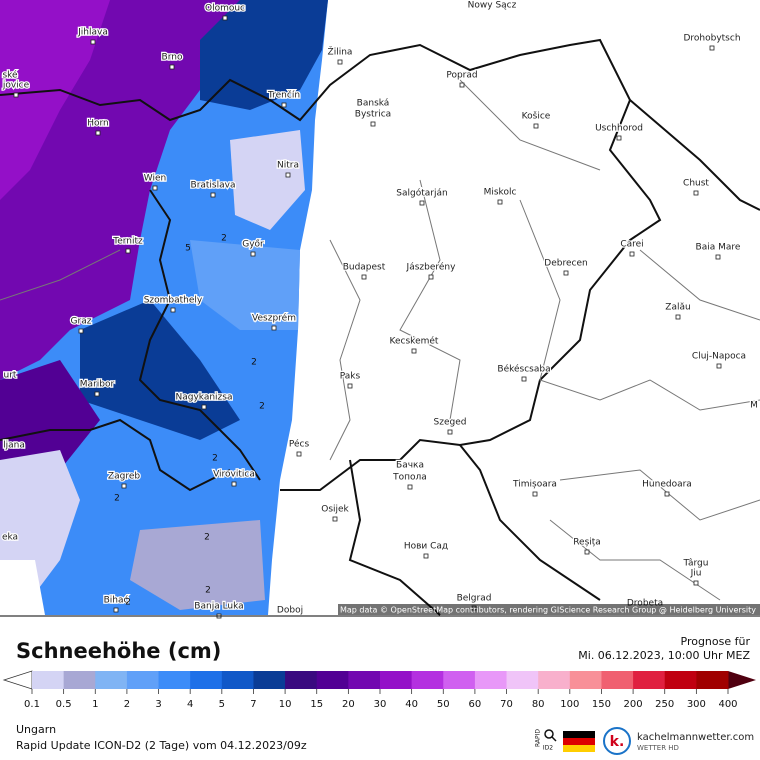  I want to click on city-label: Győr, so click(253, 245).